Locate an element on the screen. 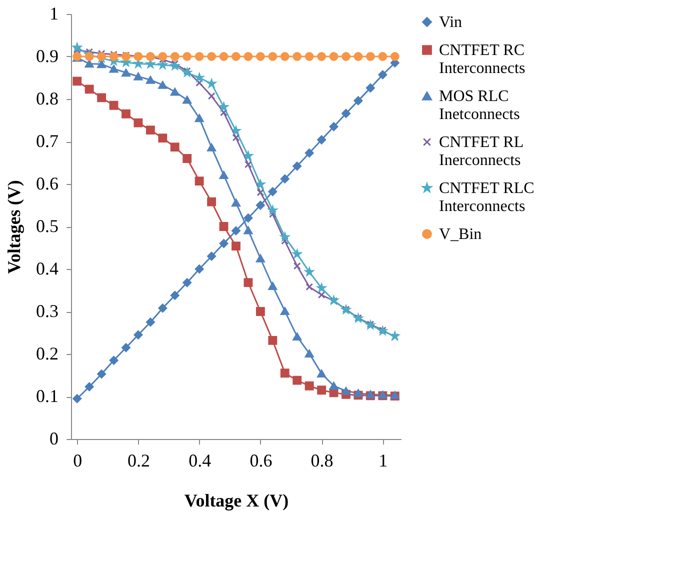  legend-label: CNTFET RC Interconnects is located at coordinates (482, 59).